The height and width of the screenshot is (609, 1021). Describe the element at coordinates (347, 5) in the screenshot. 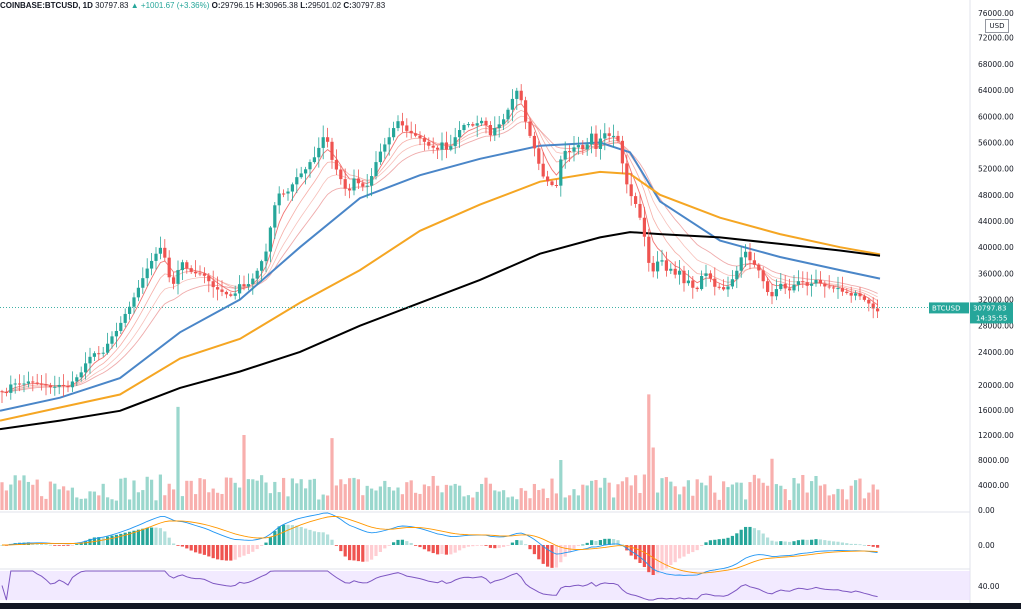

I see `close-label: C:` at that location.